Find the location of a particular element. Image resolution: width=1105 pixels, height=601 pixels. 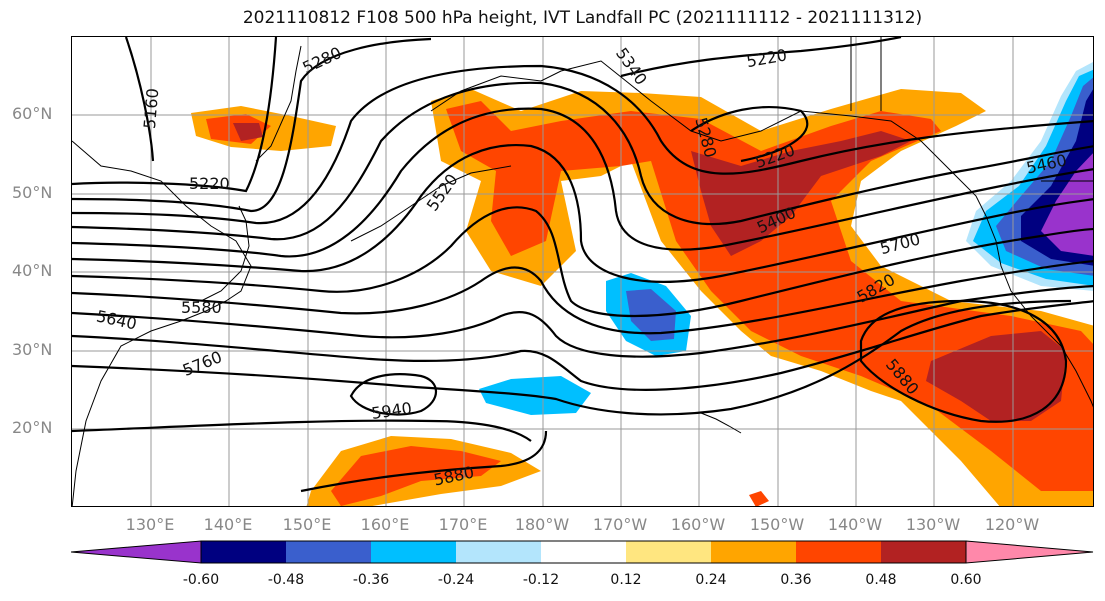

contour-label: 5580 is located at coordinates (201, 307).